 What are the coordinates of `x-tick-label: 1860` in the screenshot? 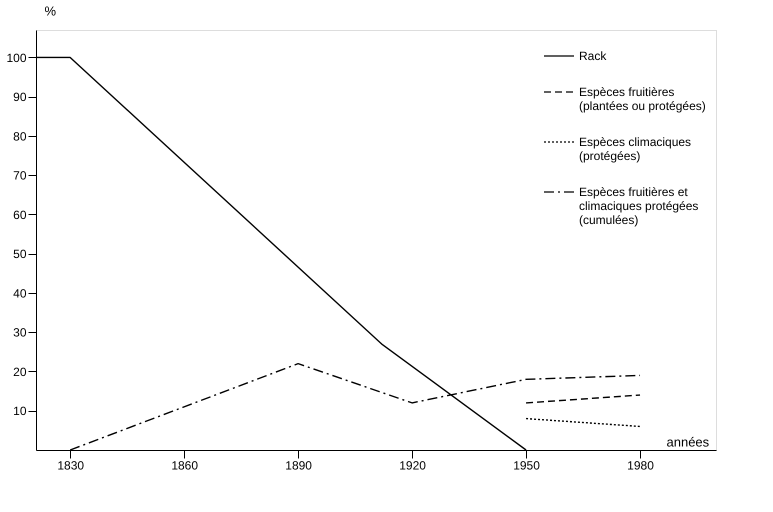 It's located at (184, 465).